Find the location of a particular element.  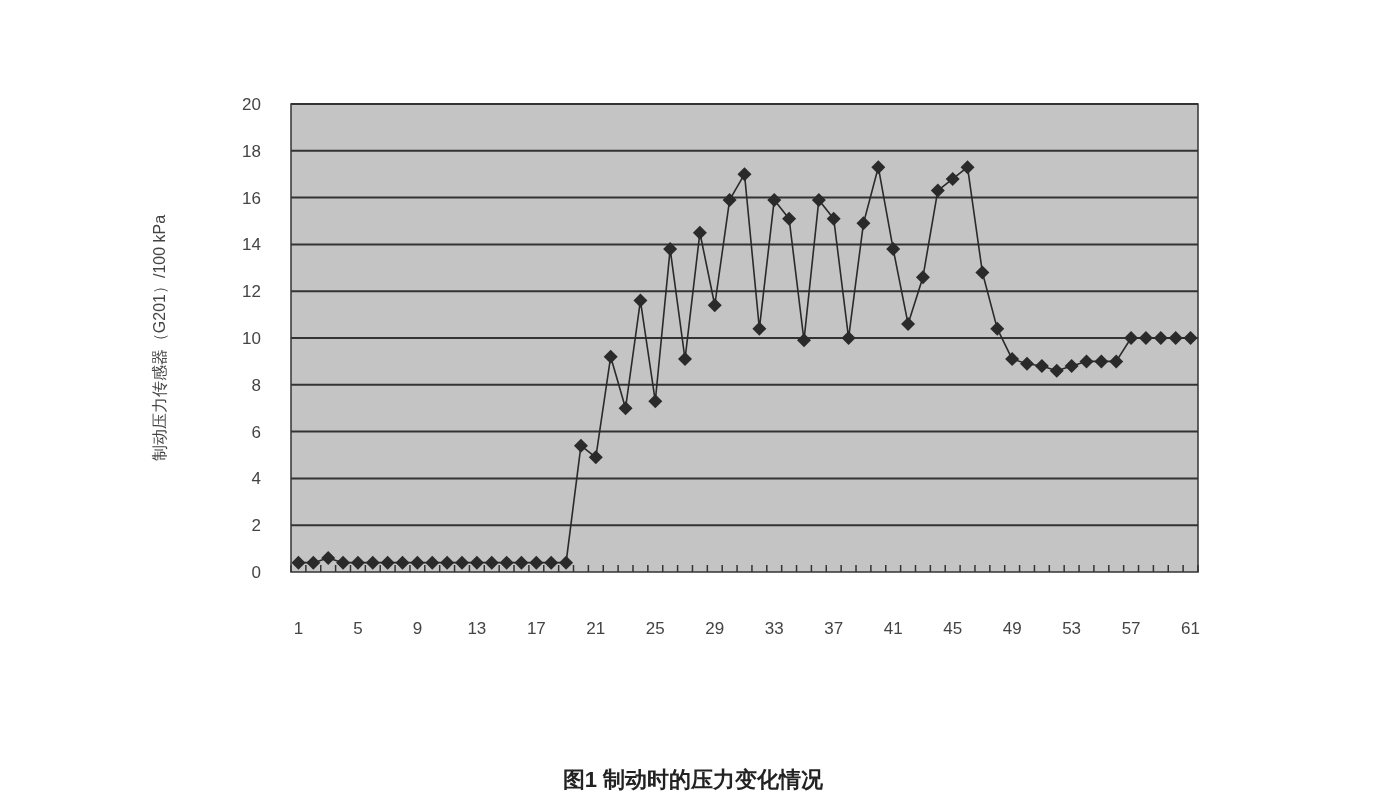

y-axis-title: 制动压力传感器（G201）/100 kPa is located at coordinates (159, 338).